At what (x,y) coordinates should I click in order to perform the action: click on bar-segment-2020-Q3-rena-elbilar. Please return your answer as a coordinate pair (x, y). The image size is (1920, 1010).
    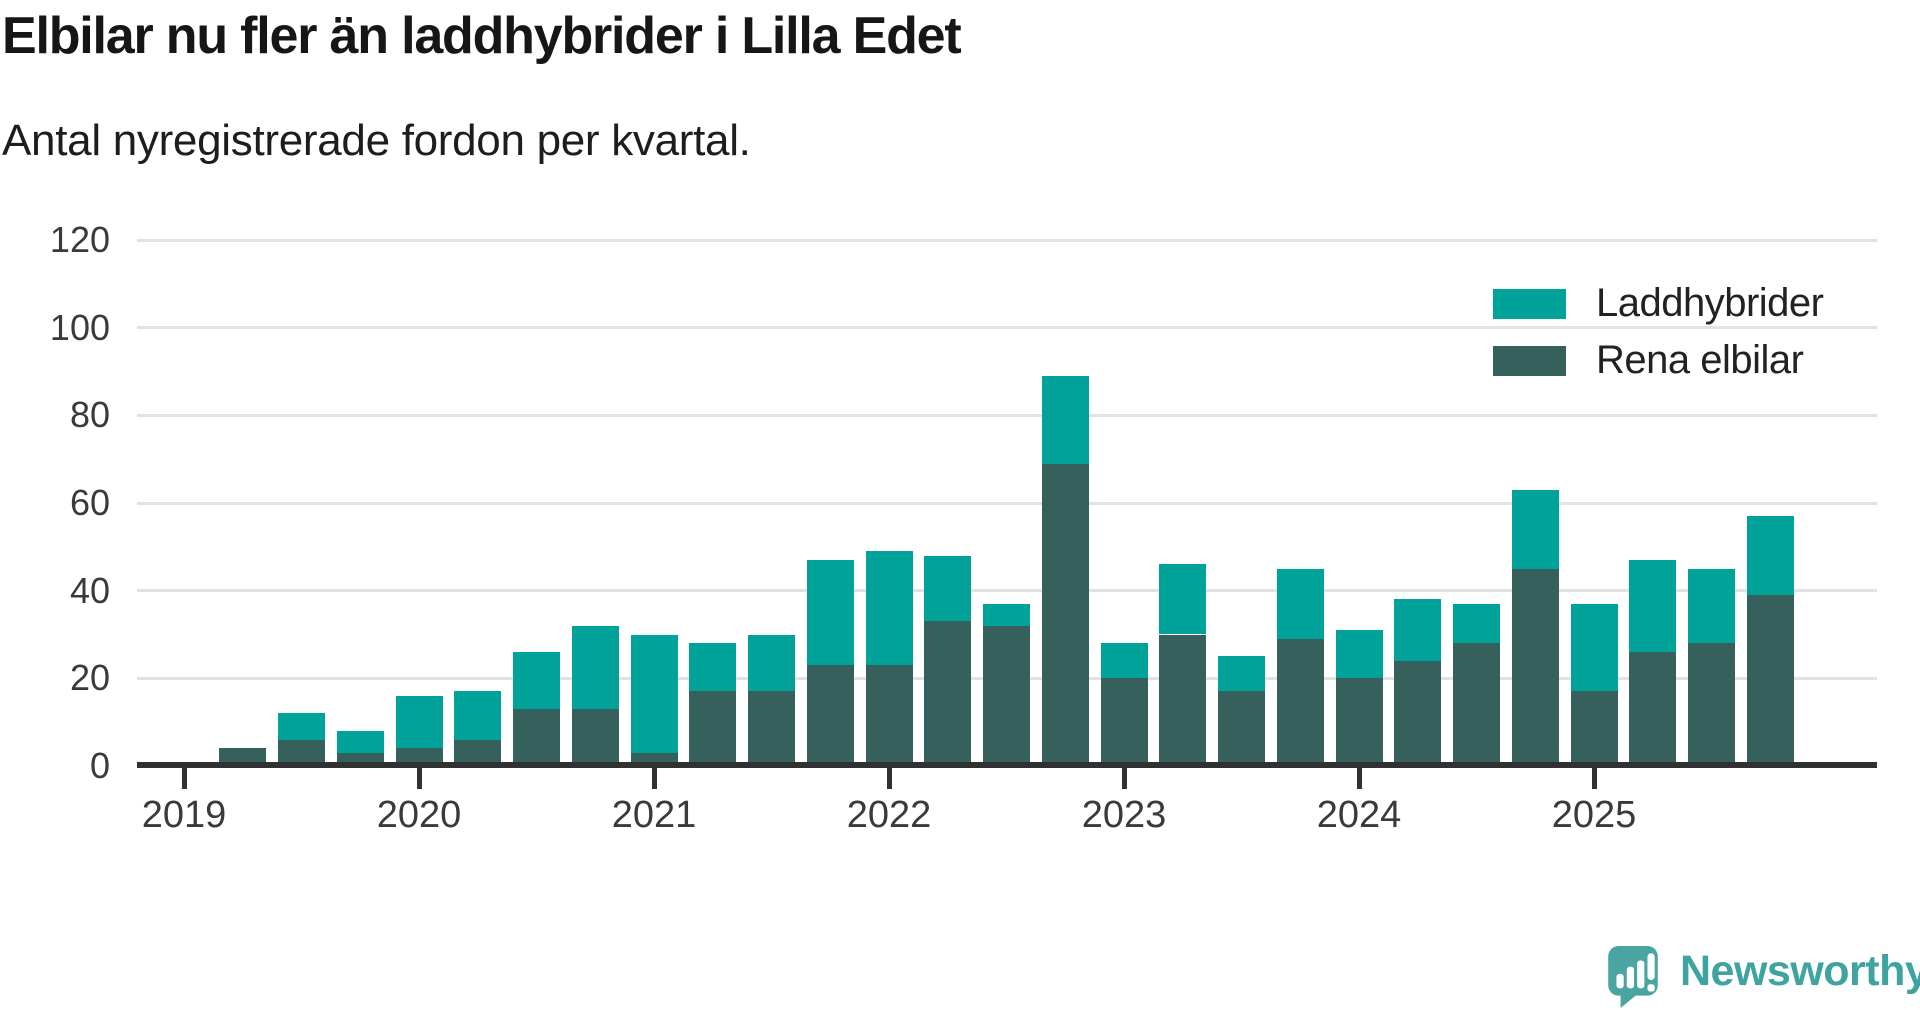
    Looking at the image, I should click on (536, 737).